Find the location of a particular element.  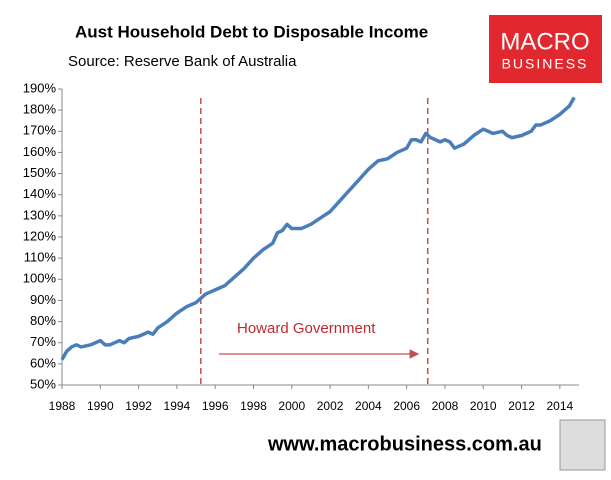

annotation: Howard Government is located at coordinates (306, 328).